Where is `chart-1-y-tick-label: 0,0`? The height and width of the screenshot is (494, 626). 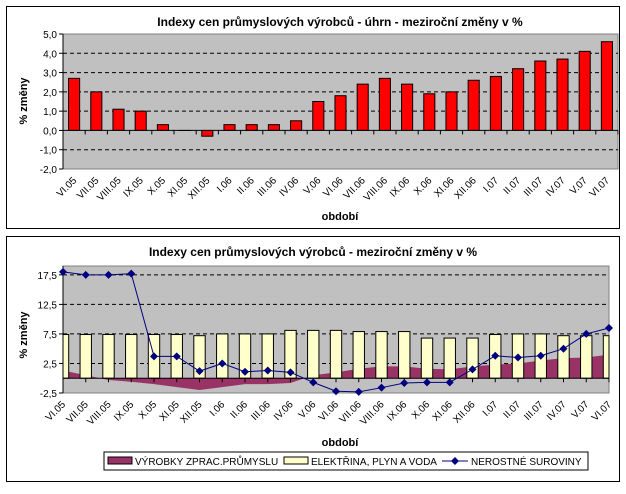 chart-1-y-tick-label: 0,0 is located at coordinates (50, 131).